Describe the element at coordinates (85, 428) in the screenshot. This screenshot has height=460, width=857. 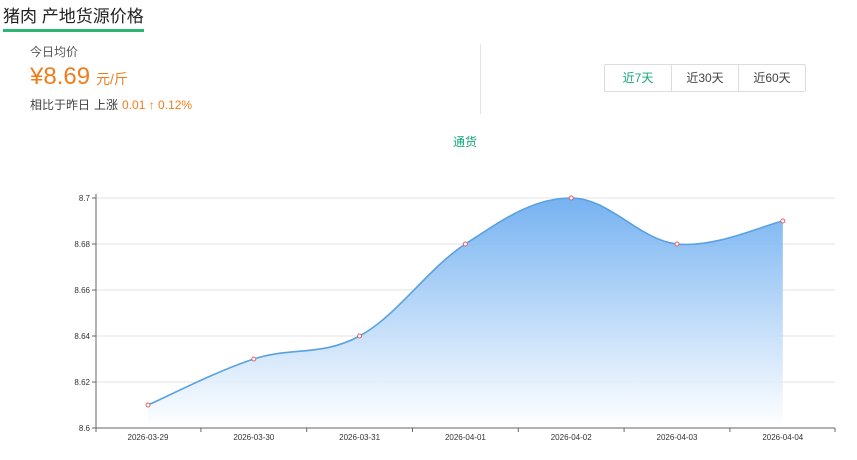
I see `y-tick-label: 8.6` at that location.